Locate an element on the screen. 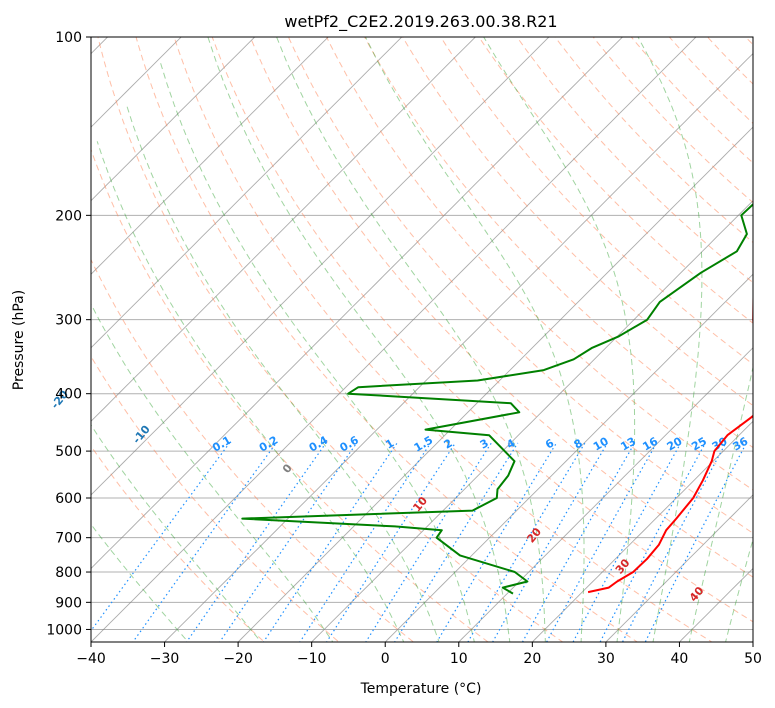 Image resolution: width=775 pixels, height=708 pixels. mixing-ratio-label: 4 is located at coordinates (510, 443).